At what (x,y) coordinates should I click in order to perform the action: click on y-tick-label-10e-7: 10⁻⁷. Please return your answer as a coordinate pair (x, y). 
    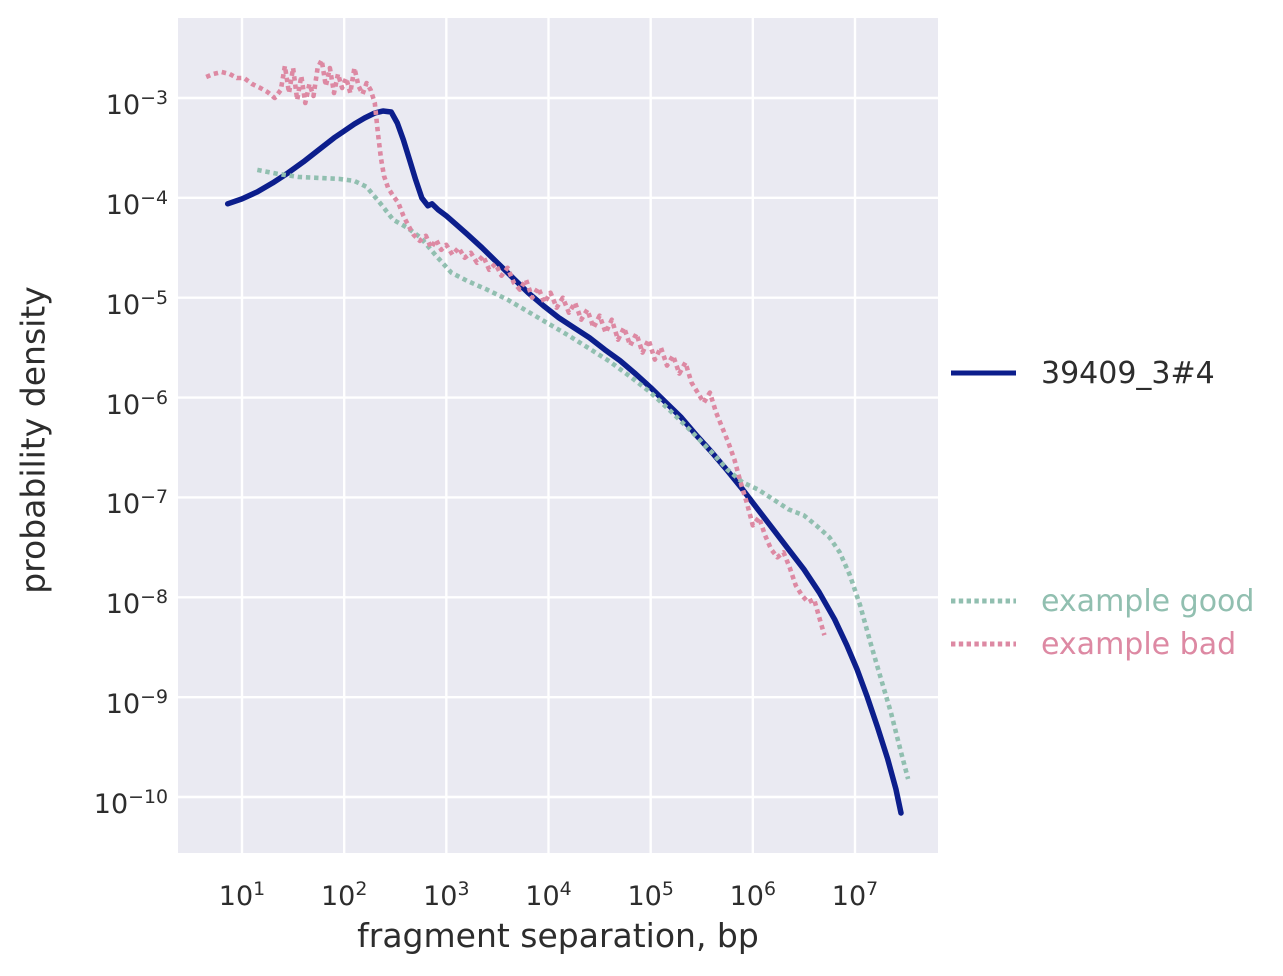
    Looking at the image, I should click on (136, 503).